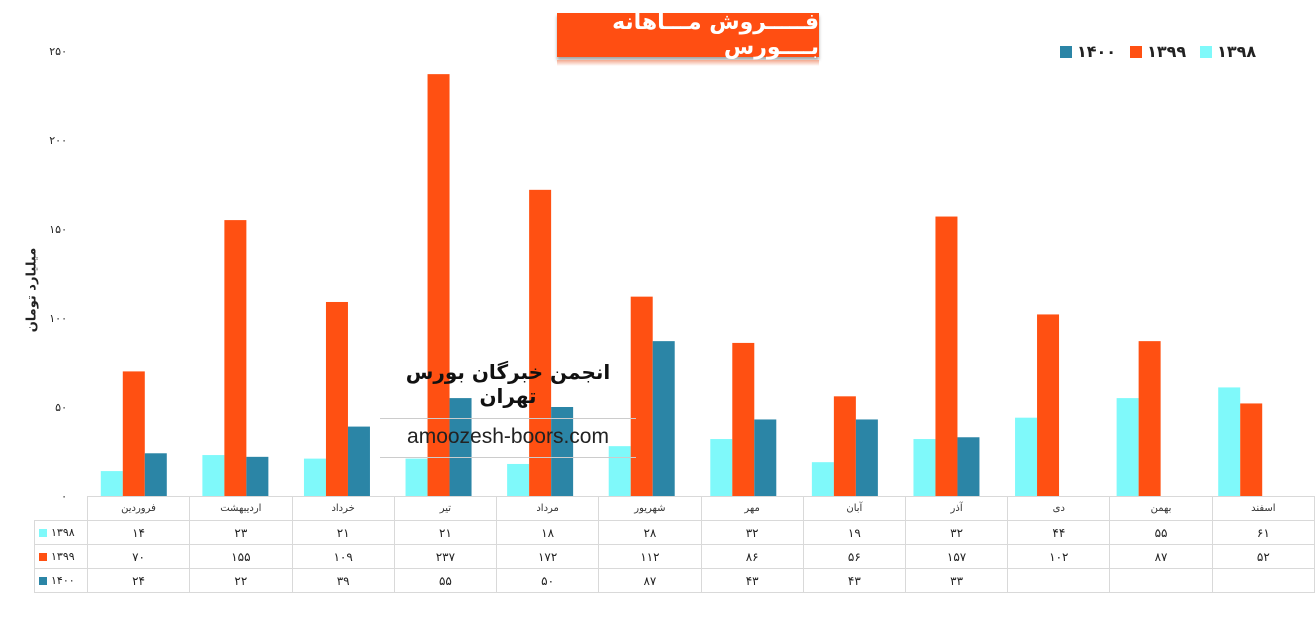 The image size is (1315, 644). I want to click on legend-item: ۱۳۹۸, so click(1228, 51).